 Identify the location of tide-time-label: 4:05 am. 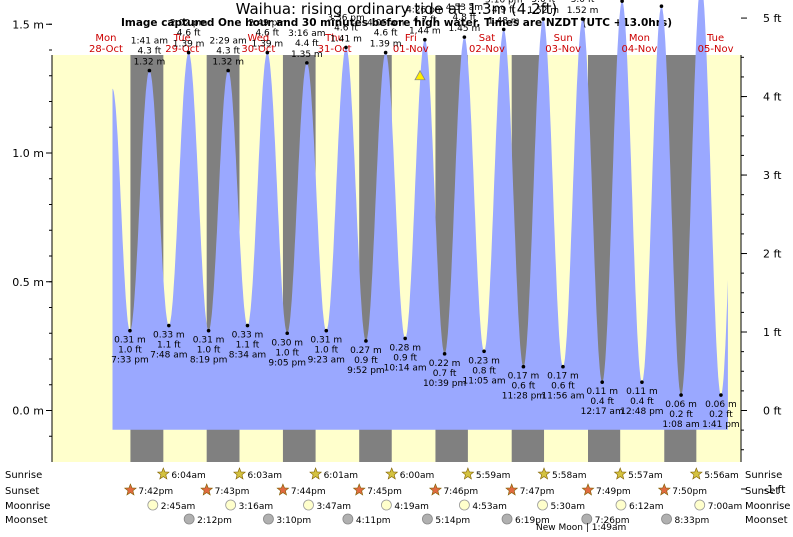
(385, 24).